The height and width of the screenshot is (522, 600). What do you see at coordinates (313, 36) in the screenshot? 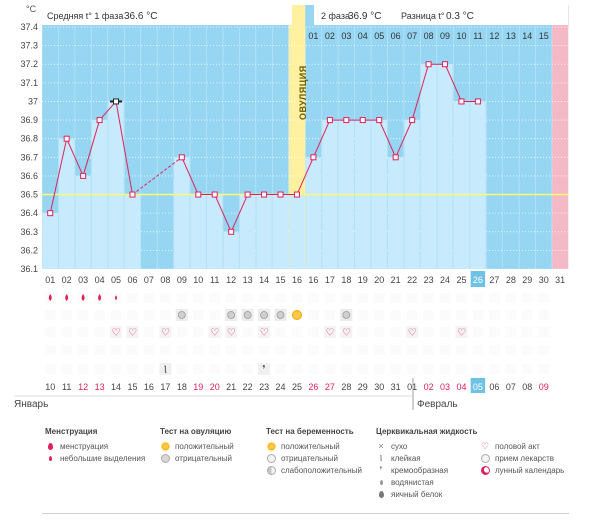
I see `top-day-label: 01` at bounding box center [313, 36].